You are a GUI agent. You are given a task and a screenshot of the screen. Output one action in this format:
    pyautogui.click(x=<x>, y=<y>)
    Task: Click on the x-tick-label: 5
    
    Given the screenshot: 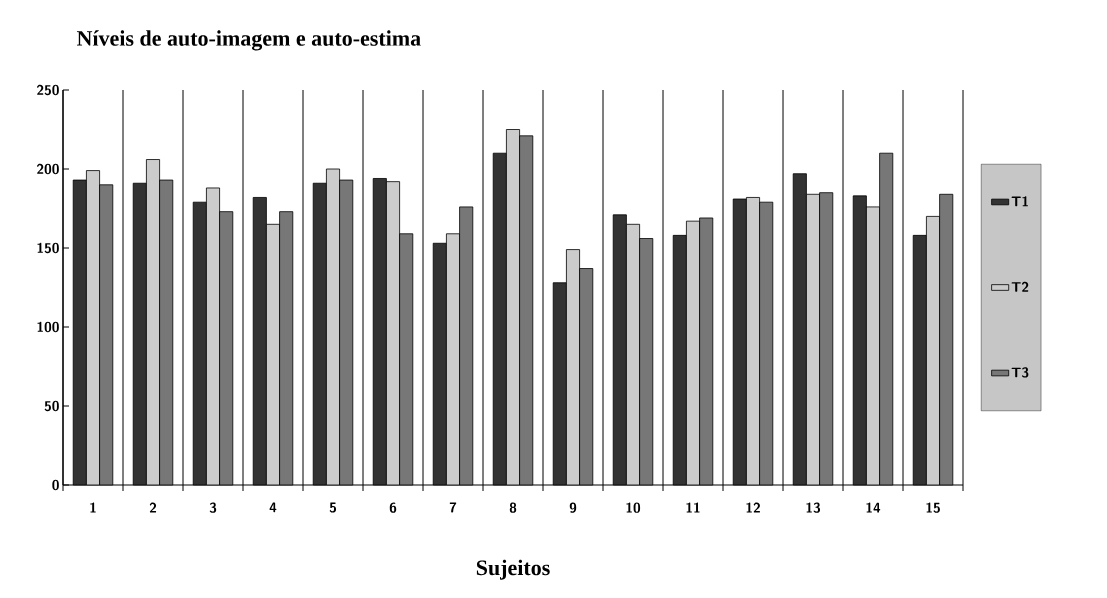 What is the action you would take?
    pyautogui.click(x=333, y=507)
    